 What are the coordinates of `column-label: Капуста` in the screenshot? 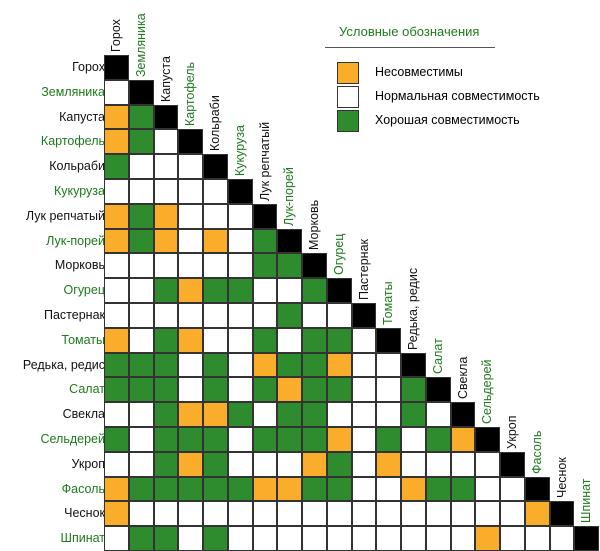 It's located at (165, 78).